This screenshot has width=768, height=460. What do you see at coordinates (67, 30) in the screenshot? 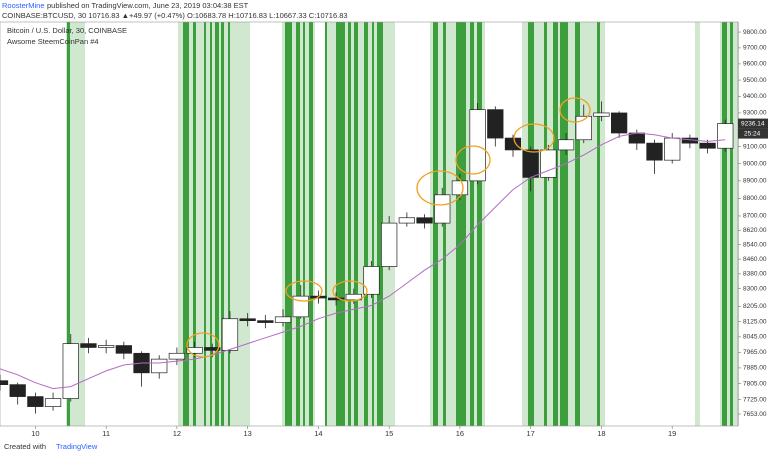
I see `chart-title: Bitcoin / U.S. Dollar, 30, COINBASE` at bounding box center [67, 30].